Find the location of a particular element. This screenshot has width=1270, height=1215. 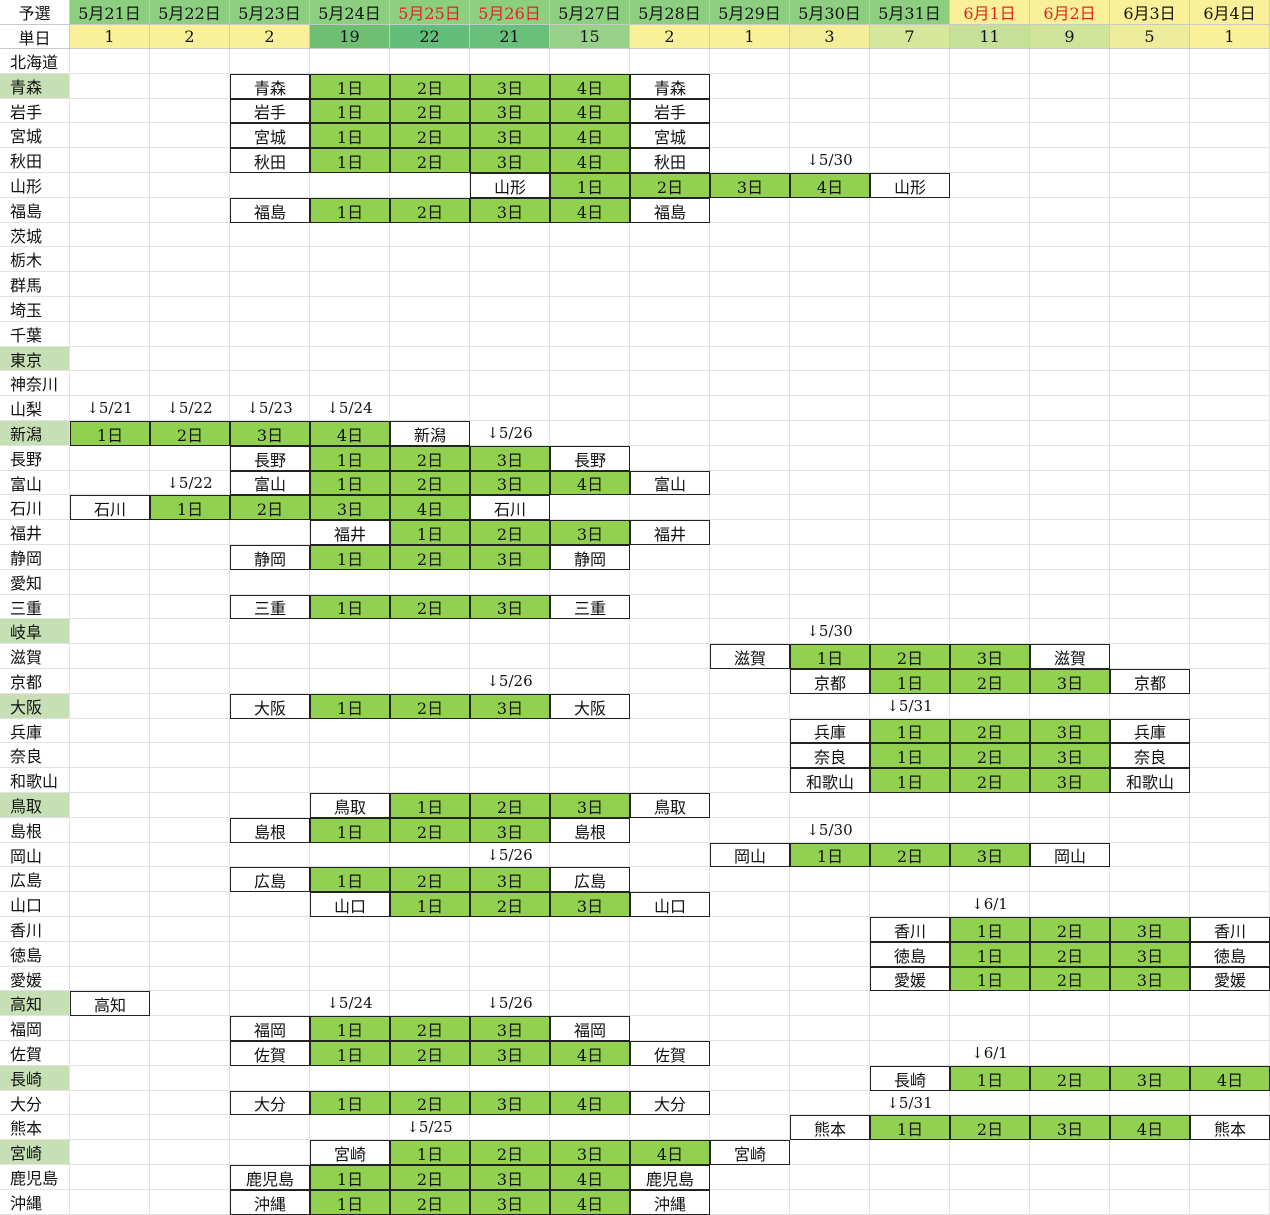

start-date-note: ↓5/24 is located at coordinates (350, 1003).